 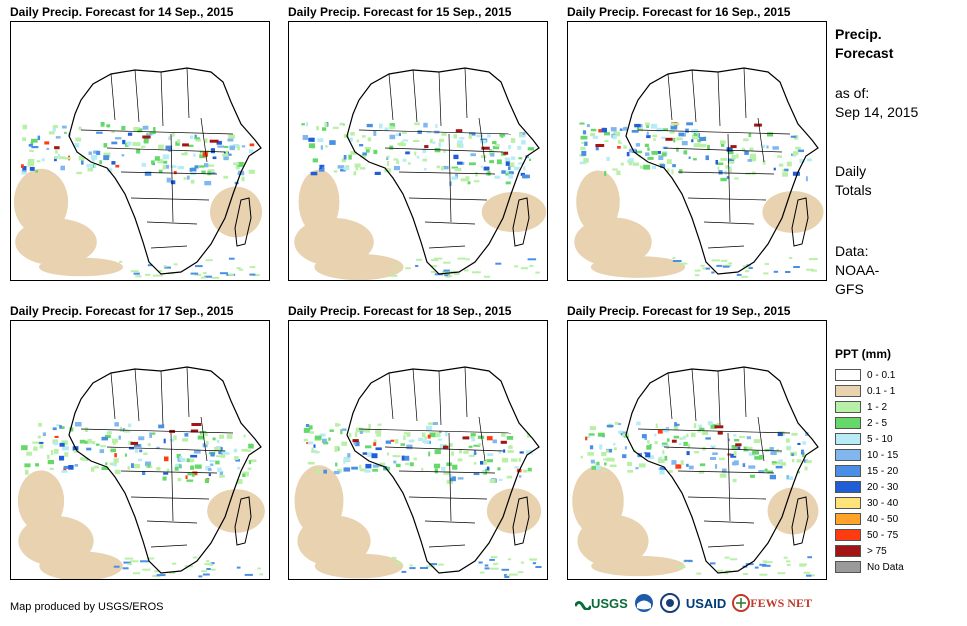 What do you see at coordinates (793, 212) in the screenshot?
I see `dry-zone` at bounding box center [793, 212].